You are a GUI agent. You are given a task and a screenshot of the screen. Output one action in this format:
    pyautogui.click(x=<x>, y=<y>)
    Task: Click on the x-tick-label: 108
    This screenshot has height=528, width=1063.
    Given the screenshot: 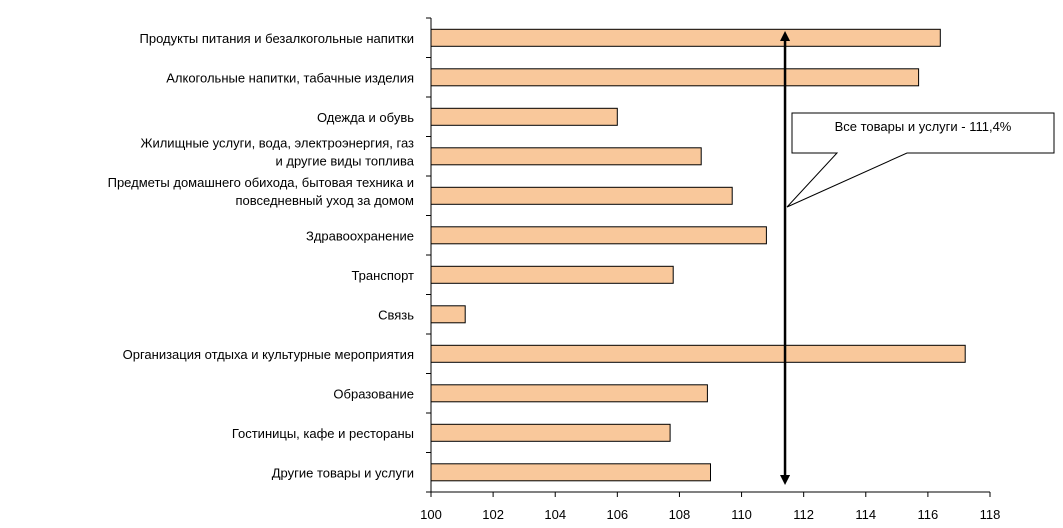 What is the action you would take?
    pyautogui.click(x=680, y=514)
    